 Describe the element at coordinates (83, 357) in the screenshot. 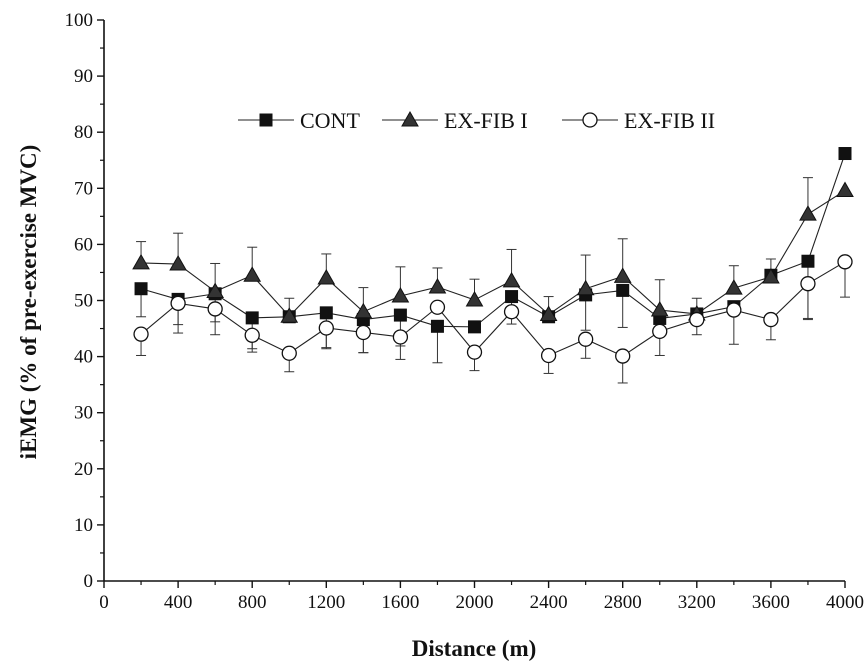

I see `y-tick-label: 40` at that location.